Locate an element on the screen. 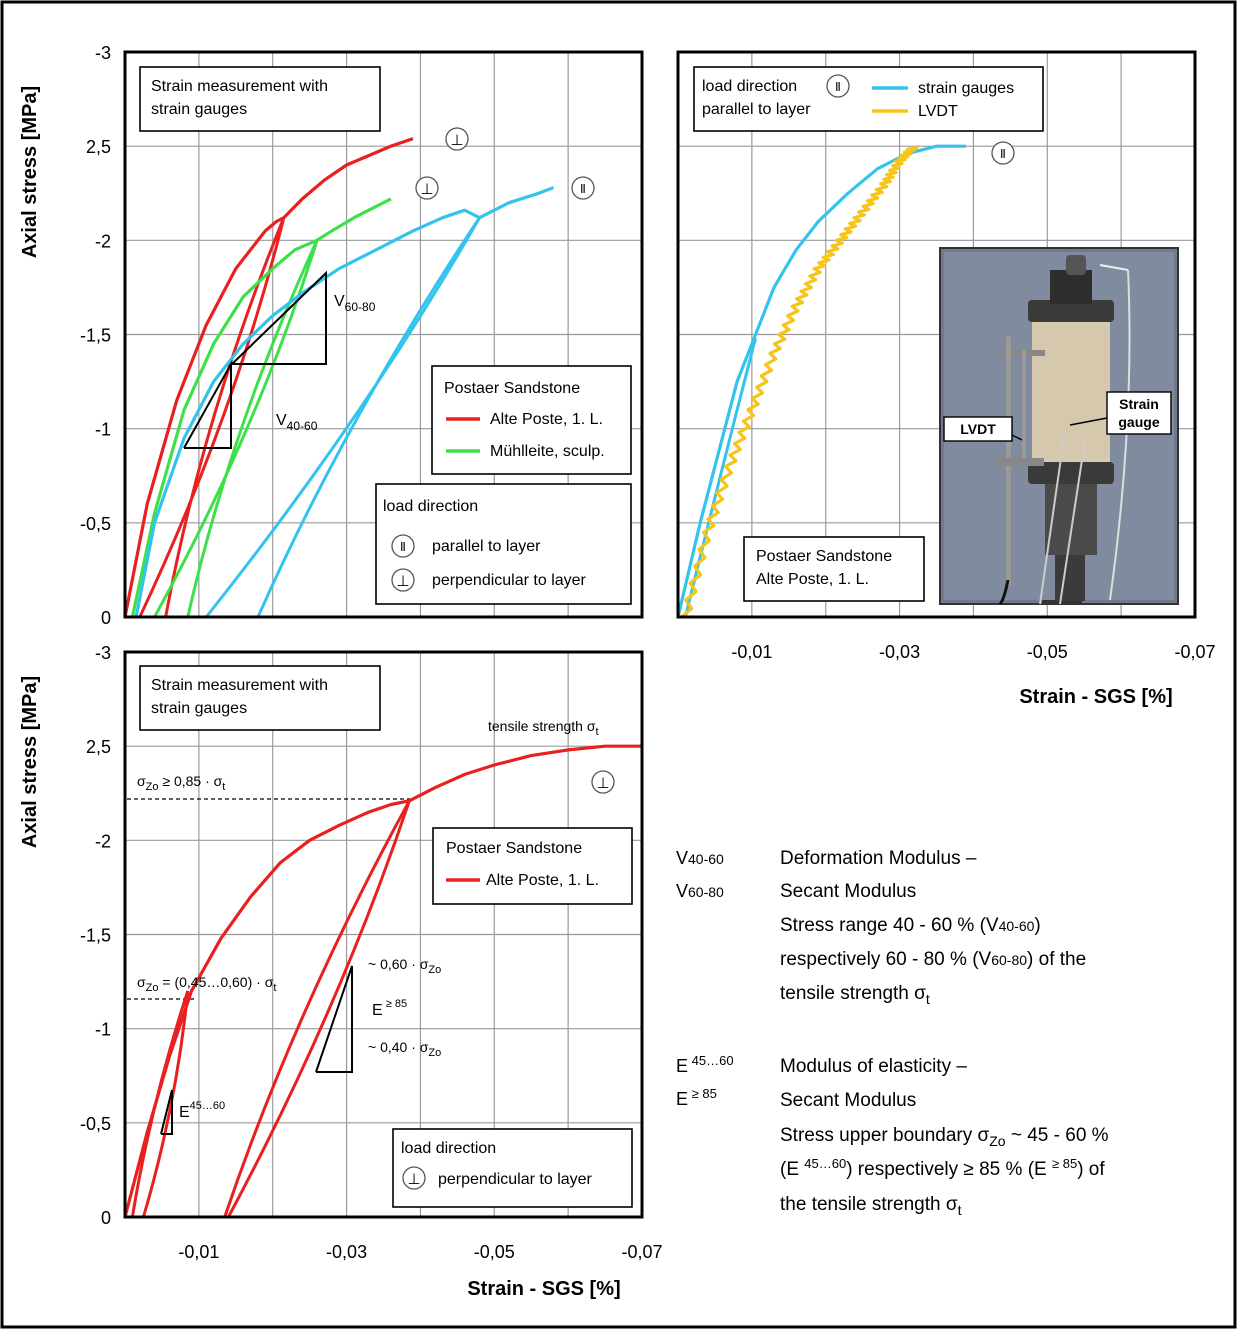  panel-c-yticks: -3 2,5 -2 -1,5 -1 -0,5 0 is located at coordinates (95, 935).